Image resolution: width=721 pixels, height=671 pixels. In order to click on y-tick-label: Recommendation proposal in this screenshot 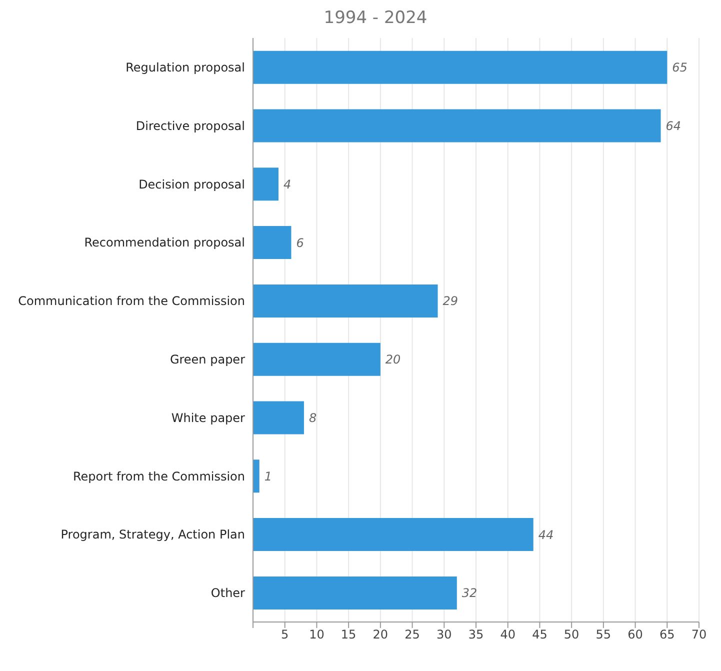, I will do `click(164, 243)`.